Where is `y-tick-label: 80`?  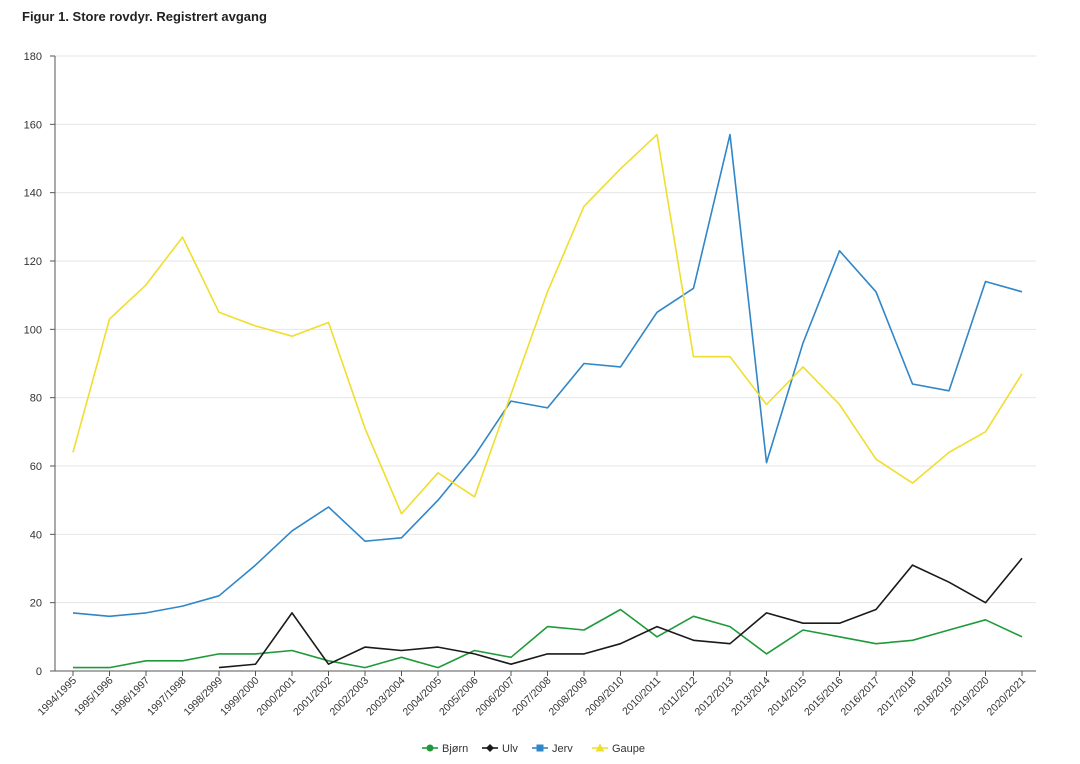 y-tick-label: 80 is located at coordinates (36, 399).